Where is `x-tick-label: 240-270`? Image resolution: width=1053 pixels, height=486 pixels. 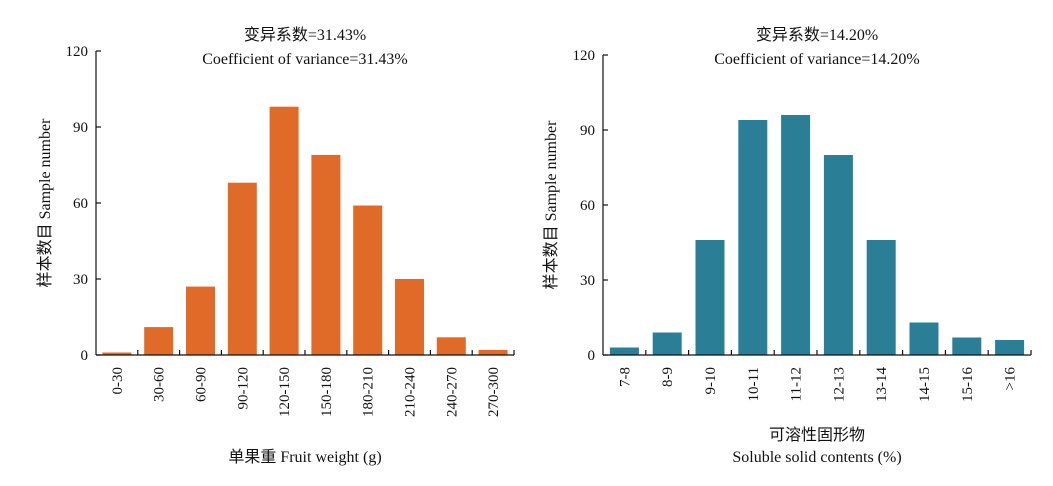 x-tick-label: 240-270 is located at coordinates (452, 392).